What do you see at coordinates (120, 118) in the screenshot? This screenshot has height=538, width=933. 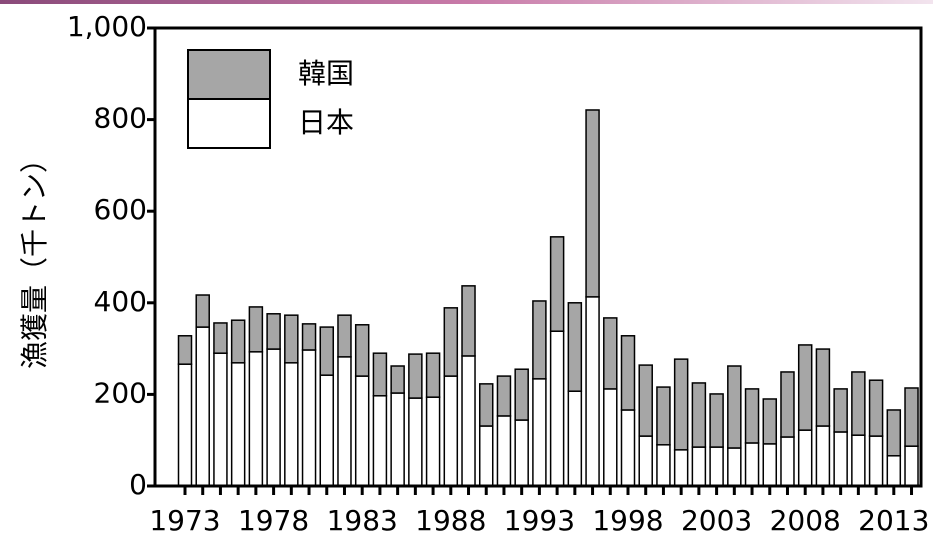 I see `y-tick-label: 800` at bounding box center [120, 118].